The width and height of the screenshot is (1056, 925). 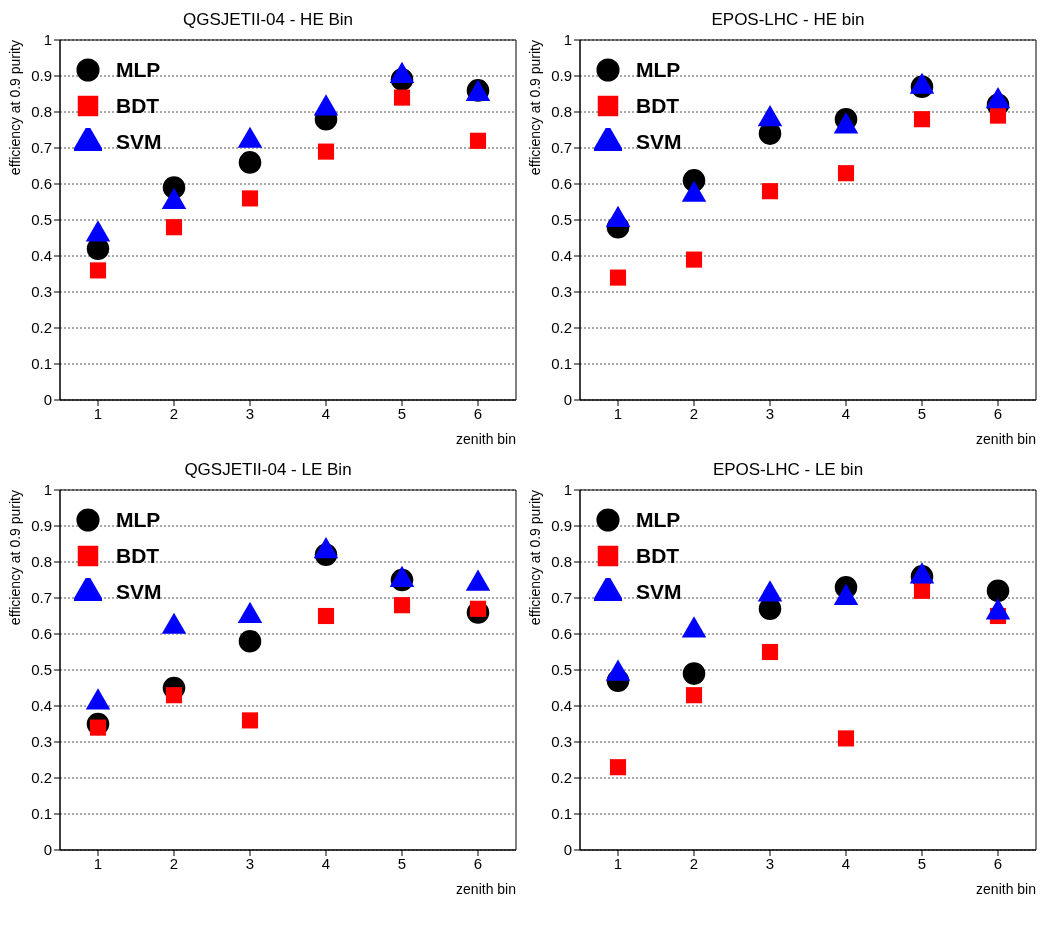 What do you see at coordinates (788, 20) in the screenshot?
I see `chart-title: EPOS-LHC - HE bin` at bounding box center [788, 20].